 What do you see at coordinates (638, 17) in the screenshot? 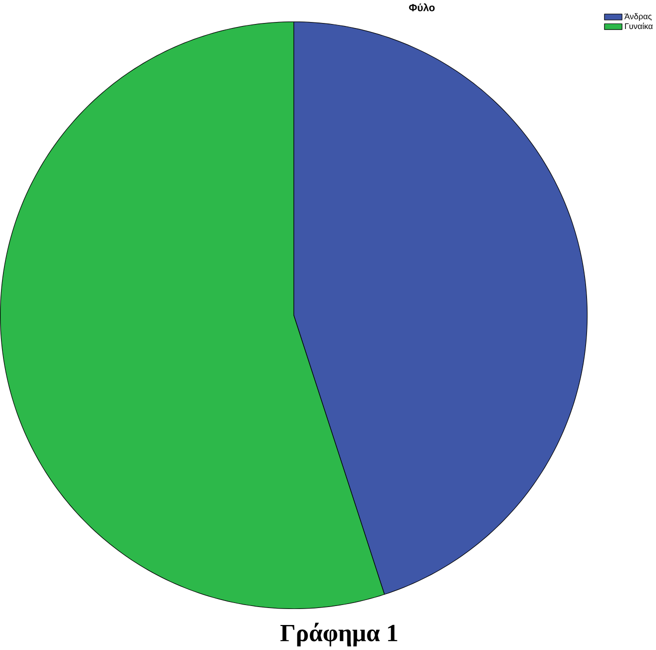
I see `legend-label: Άνδρας` at bounding box center [638, 17].